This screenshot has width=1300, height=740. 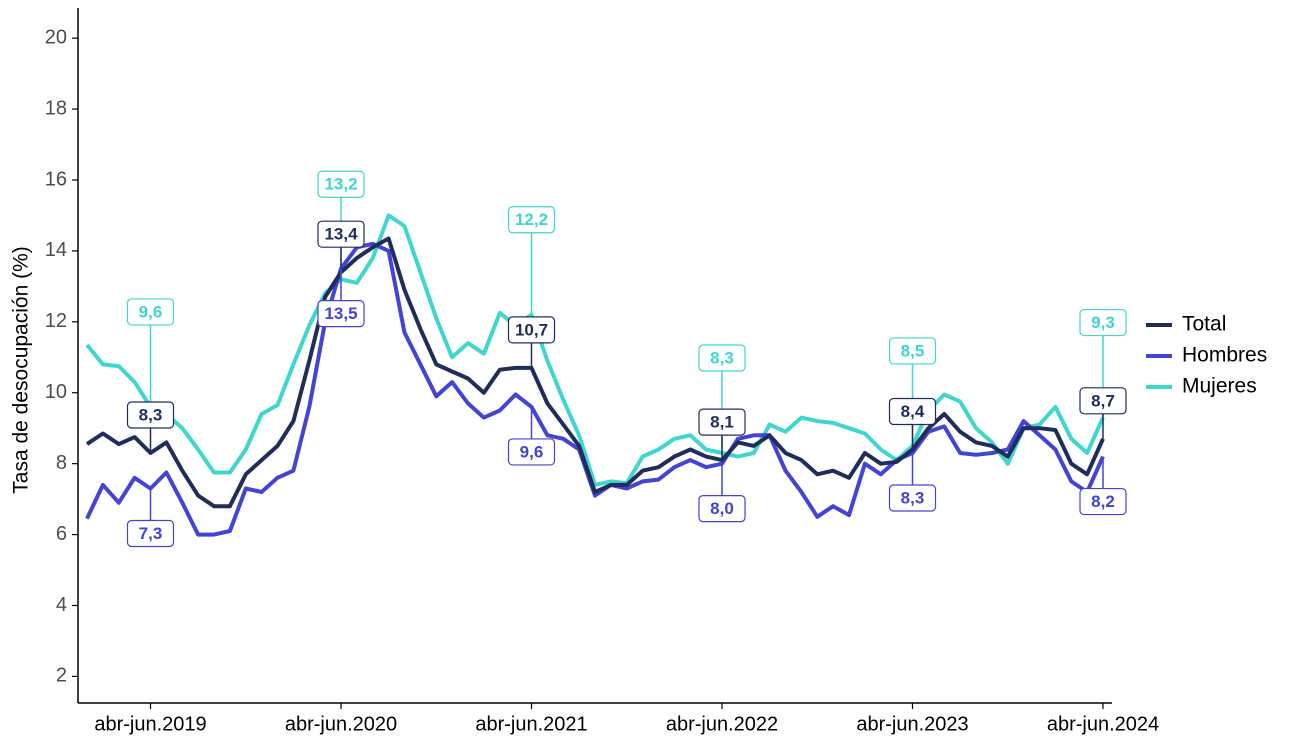 What do you see at coordinates (341, 724) in the screenshot?
I see `x-tick-label: abr-jun.2020` at bounding box center [341, 724].